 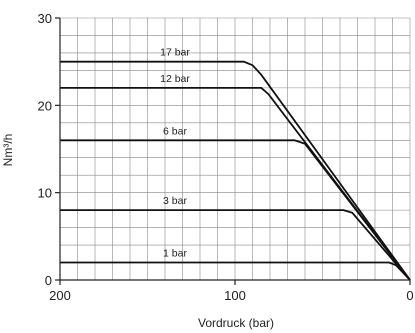 What do you see at coordinates (60, 295) in the screenshot?
I see `x-tick-label: 200` at bounding box center [60, 295].